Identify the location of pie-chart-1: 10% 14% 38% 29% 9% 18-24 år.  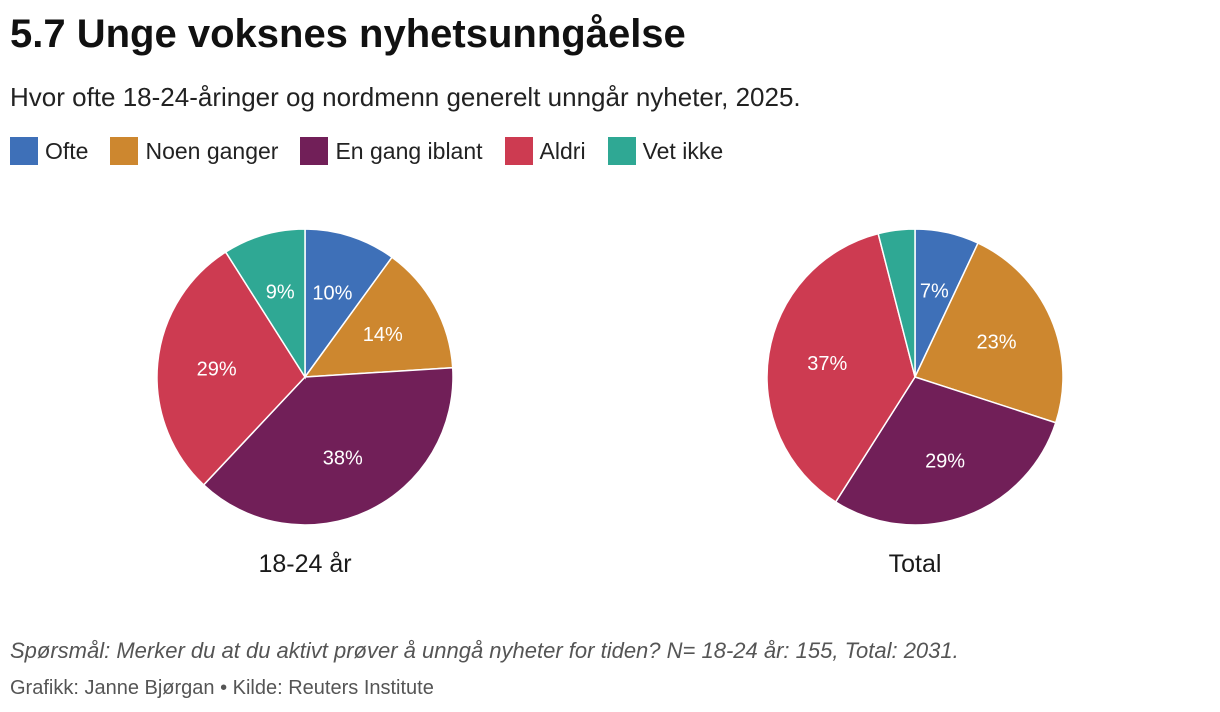
(305, 403).